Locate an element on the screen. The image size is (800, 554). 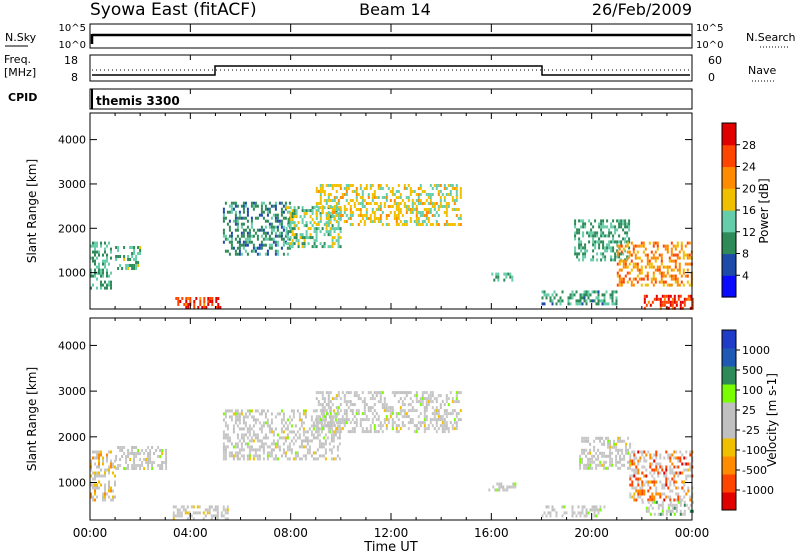
velocity-region is located at coordinates (388, 412).